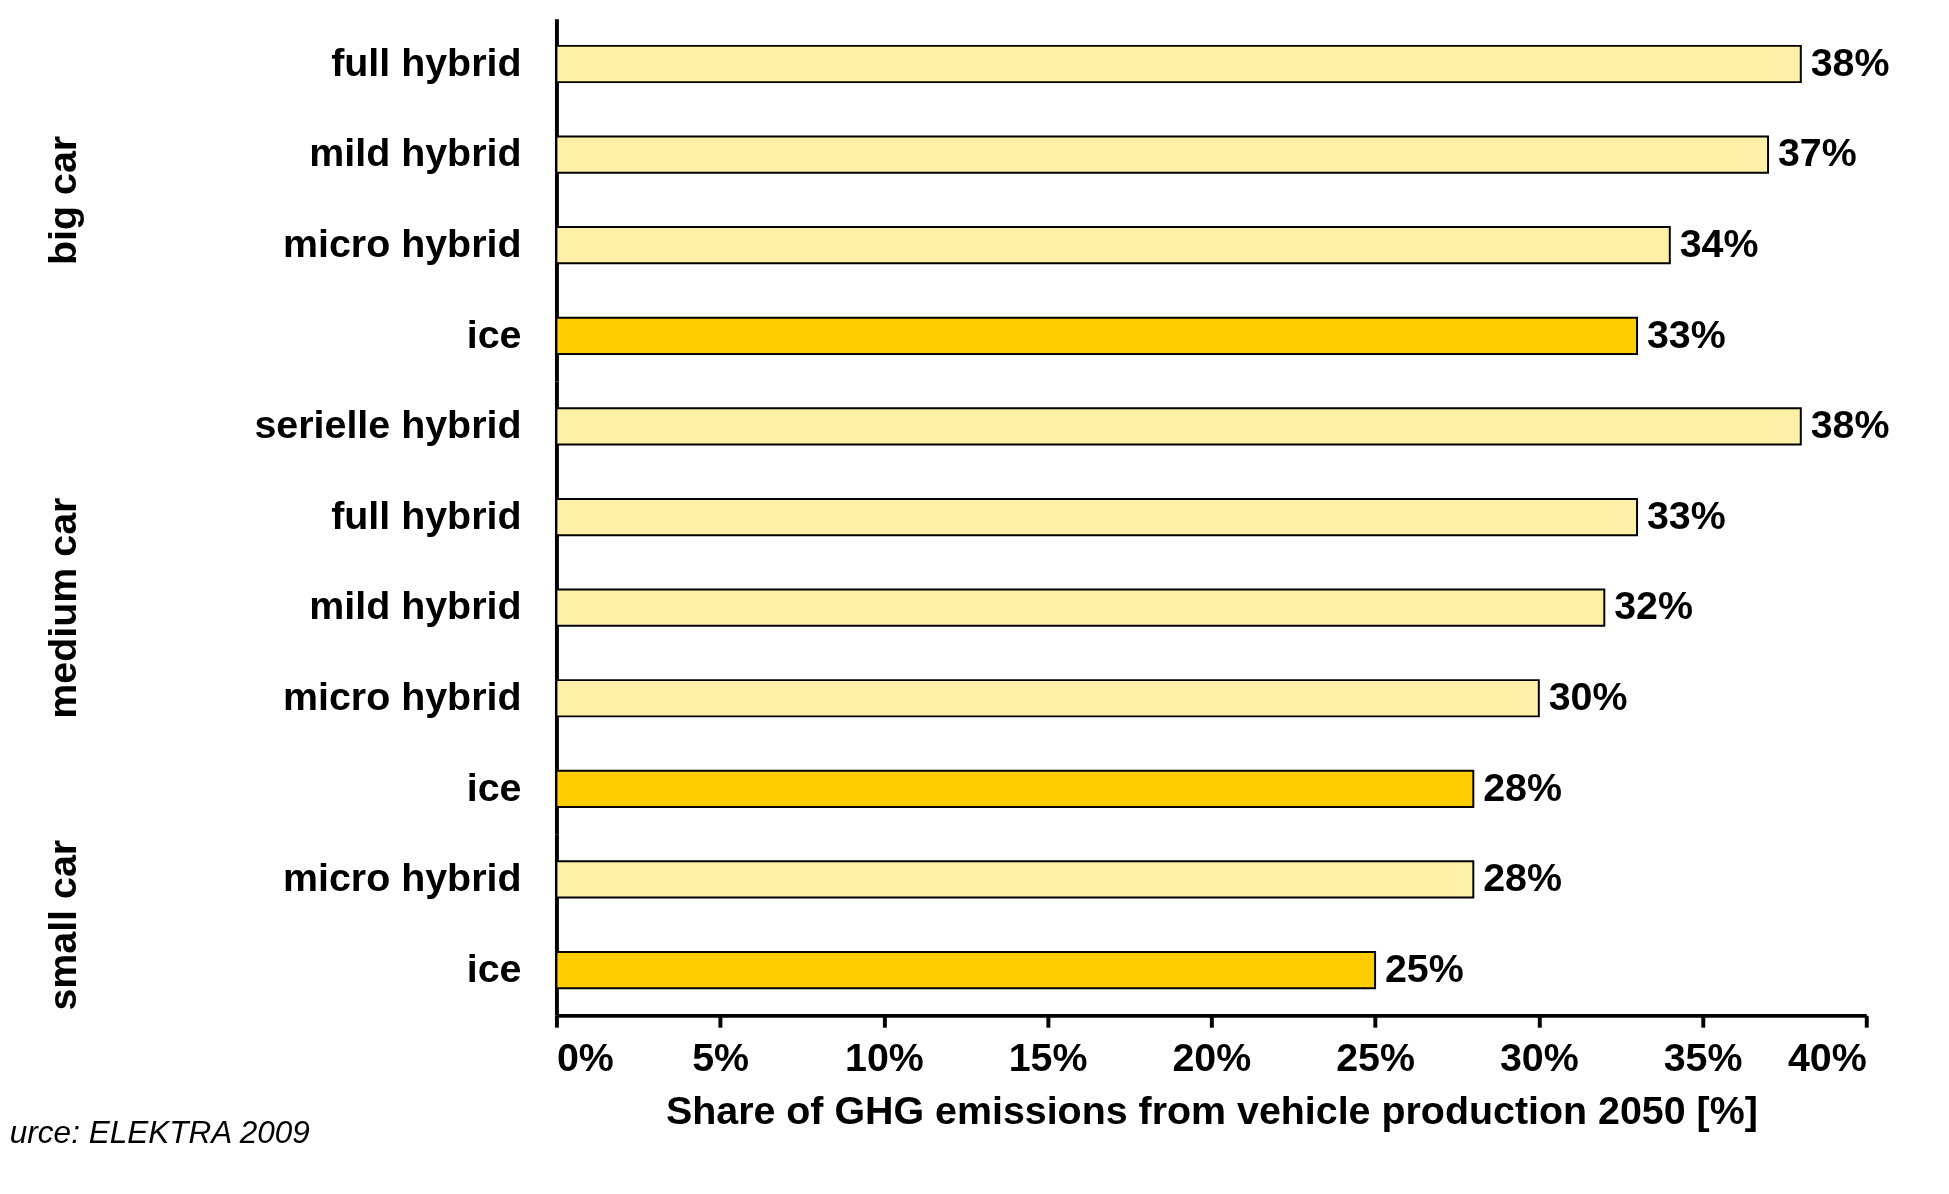  Describe the element at coordinates (1212, 1057) in the screenshot. I see `x-tick-label: 20%` at that location.